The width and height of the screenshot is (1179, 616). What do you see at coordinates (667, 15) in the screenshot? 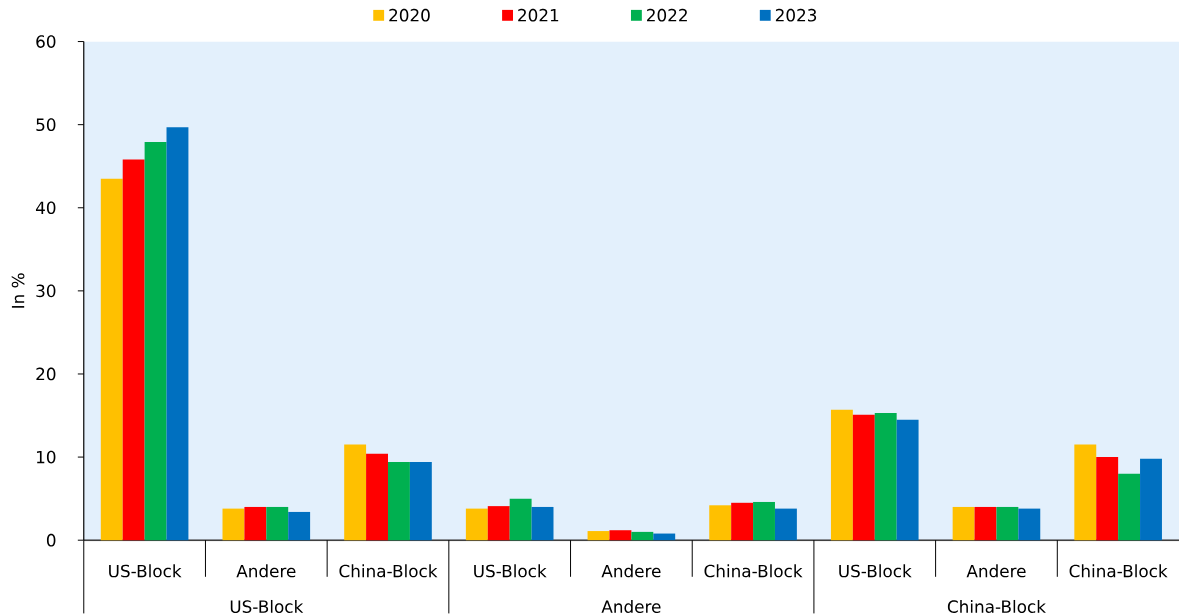
I see `legend-label: 2022` at bounding box center [667, 15].